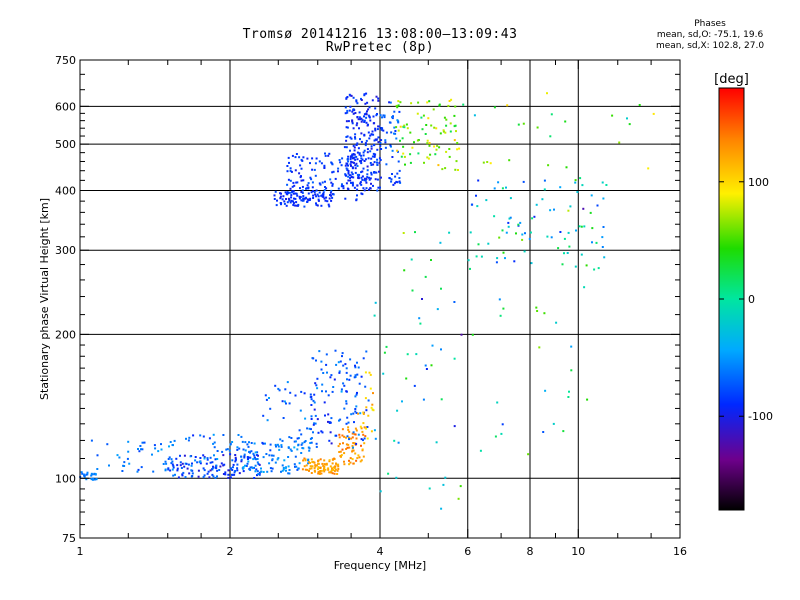  I want to click on colorbar-tick-label: -100, so click(760, 416).